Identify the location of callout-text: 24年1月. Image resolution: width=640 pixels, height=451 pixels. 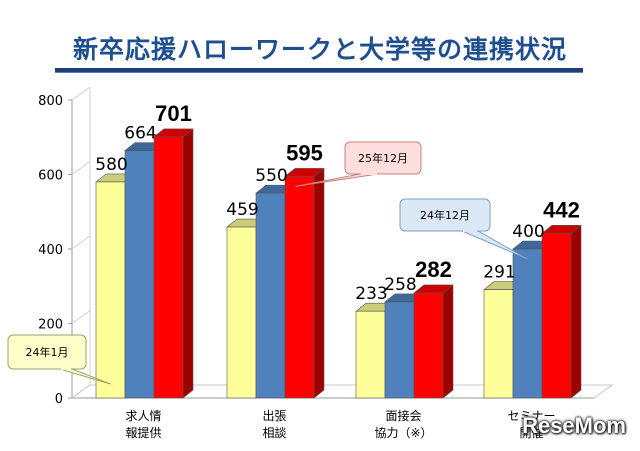
(47, 352).